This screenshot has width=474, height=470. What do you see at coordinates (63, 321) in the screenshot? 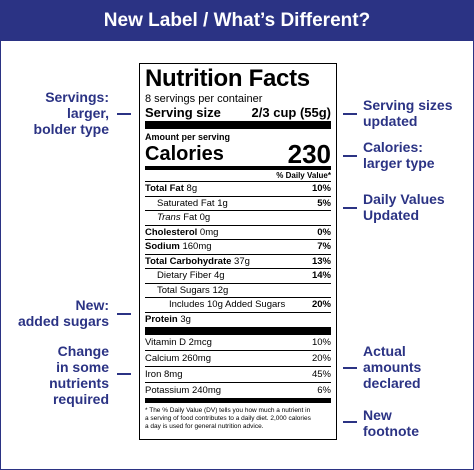
I see `annotation-line: added sugars` at bounding box center [63, 321].